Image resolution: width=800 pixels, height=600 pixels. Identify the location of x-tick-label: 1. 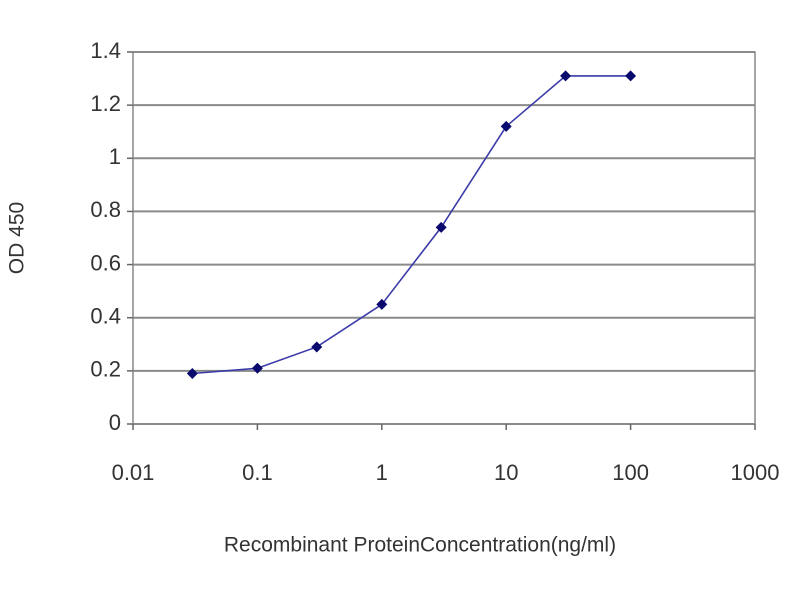
(382, 472).